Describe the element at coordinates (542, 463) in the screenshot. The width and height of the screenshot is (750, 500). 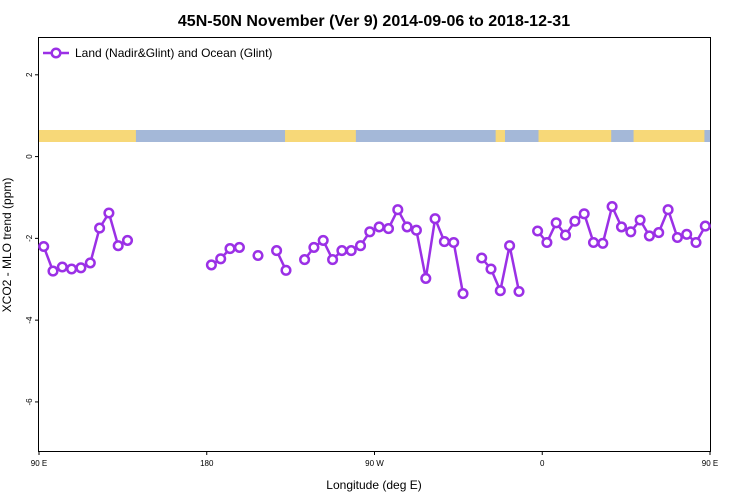
I see `x-tick-label: 0` at that location.